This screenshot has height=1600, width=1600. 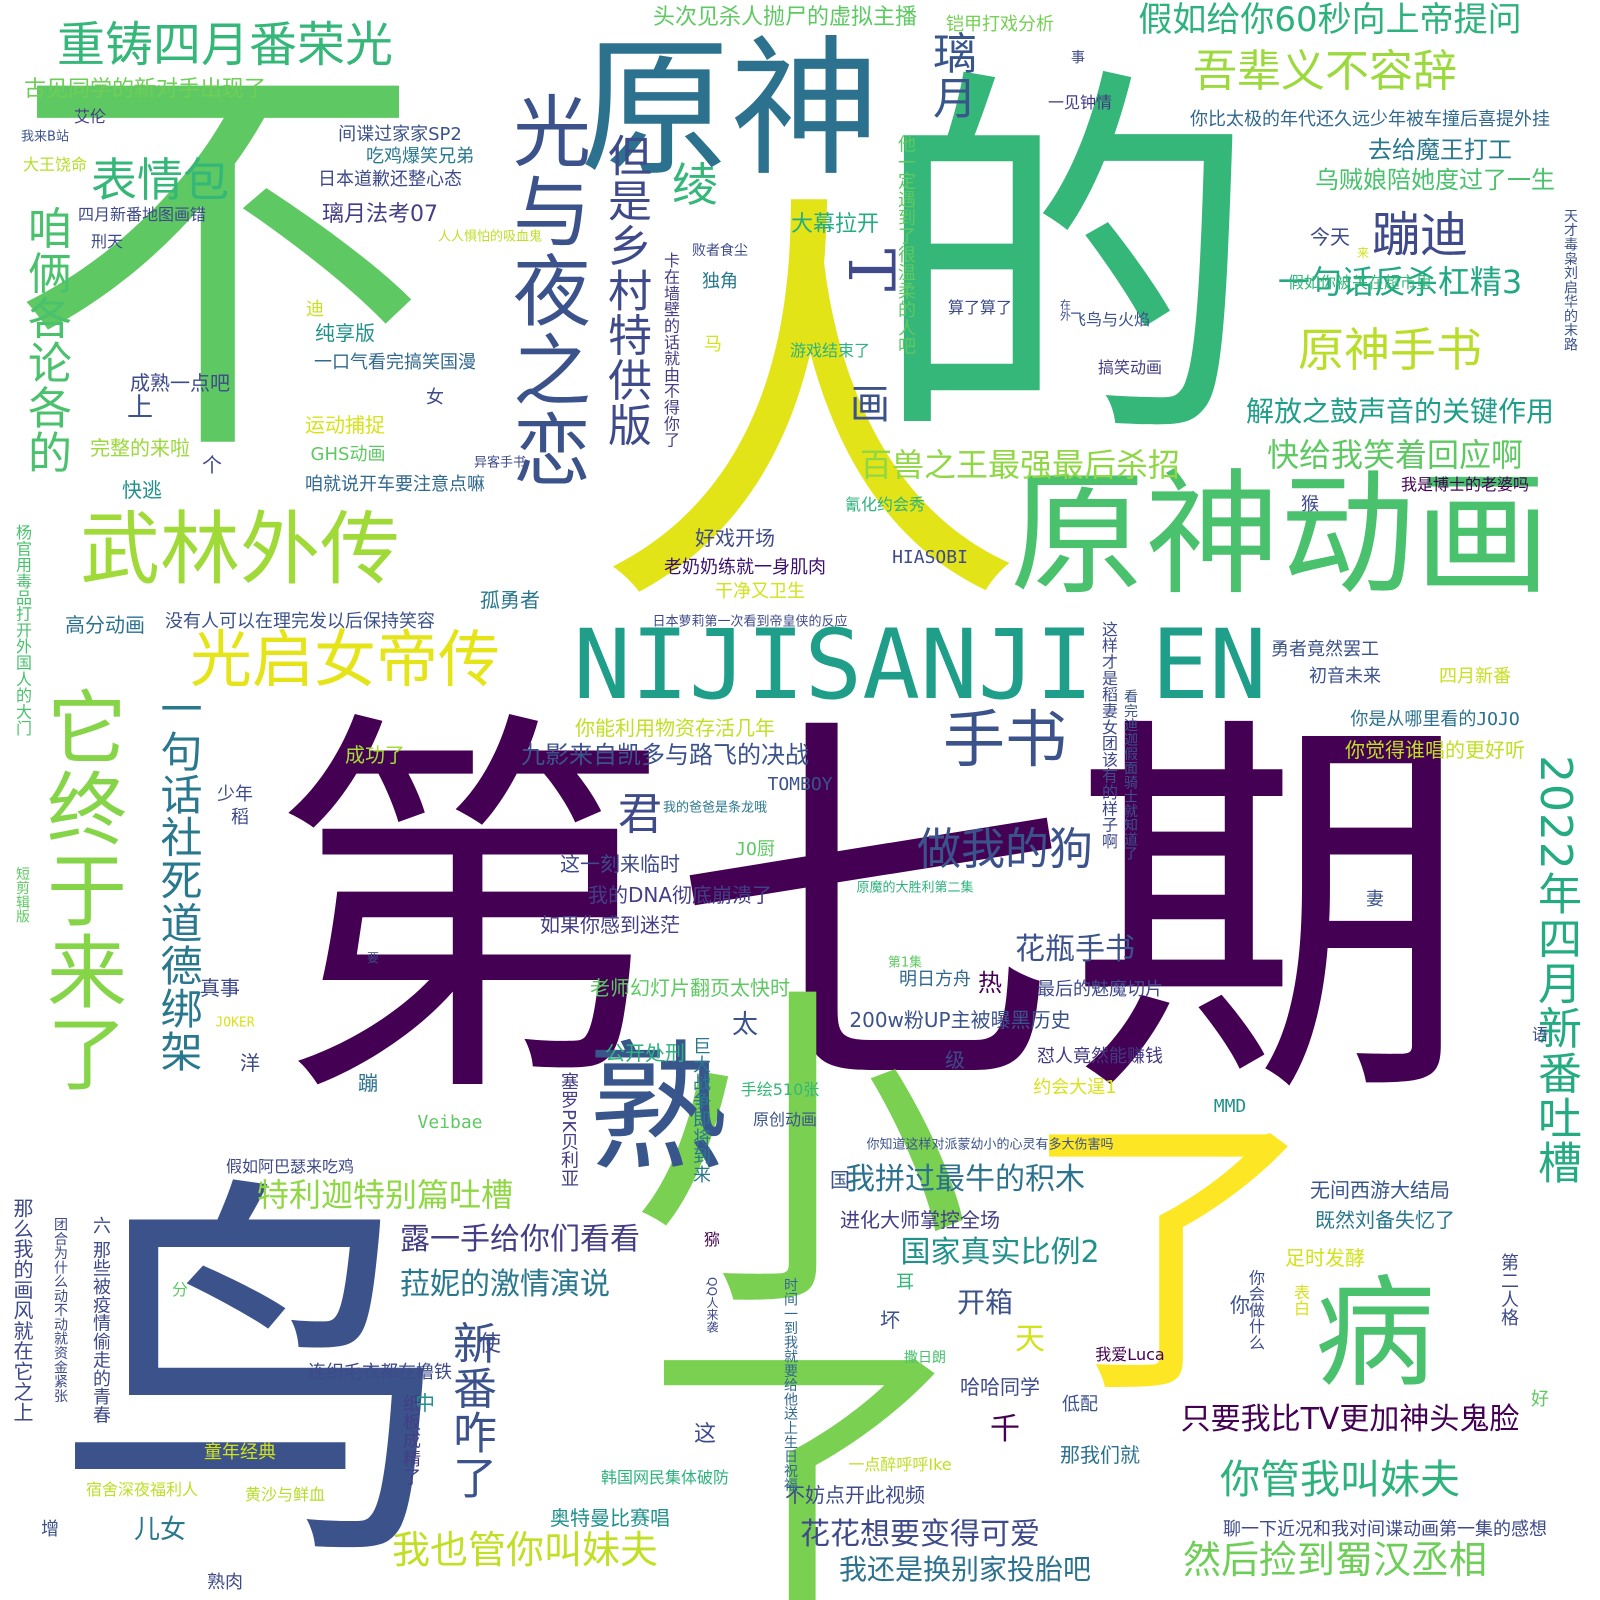 What do you see at coordinates (1130, 1354) in the screenshot?
I see `word: 我爱Luca` at bounding box center [1130, 1354].